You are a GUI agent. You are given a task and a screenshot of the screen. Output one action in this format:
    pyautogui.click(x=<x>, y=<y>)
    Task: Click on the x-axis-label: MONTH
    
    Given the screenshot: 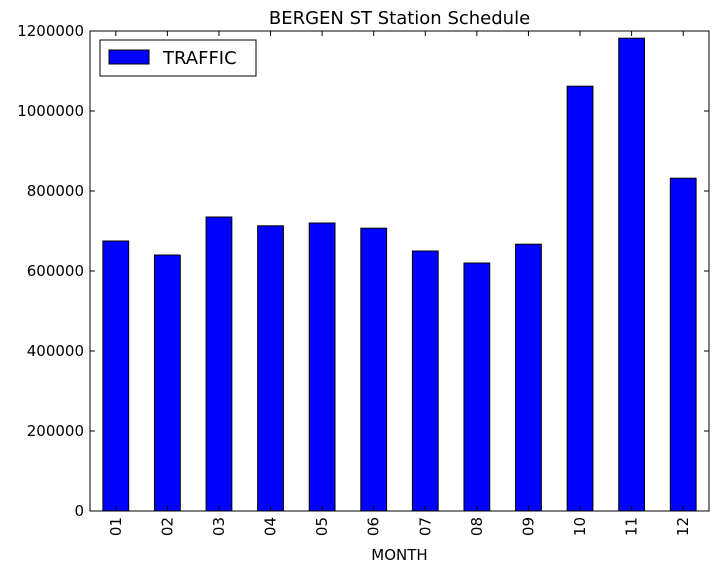 What is the action you would take?
    pyautogui.click(x=399, y=555)
    